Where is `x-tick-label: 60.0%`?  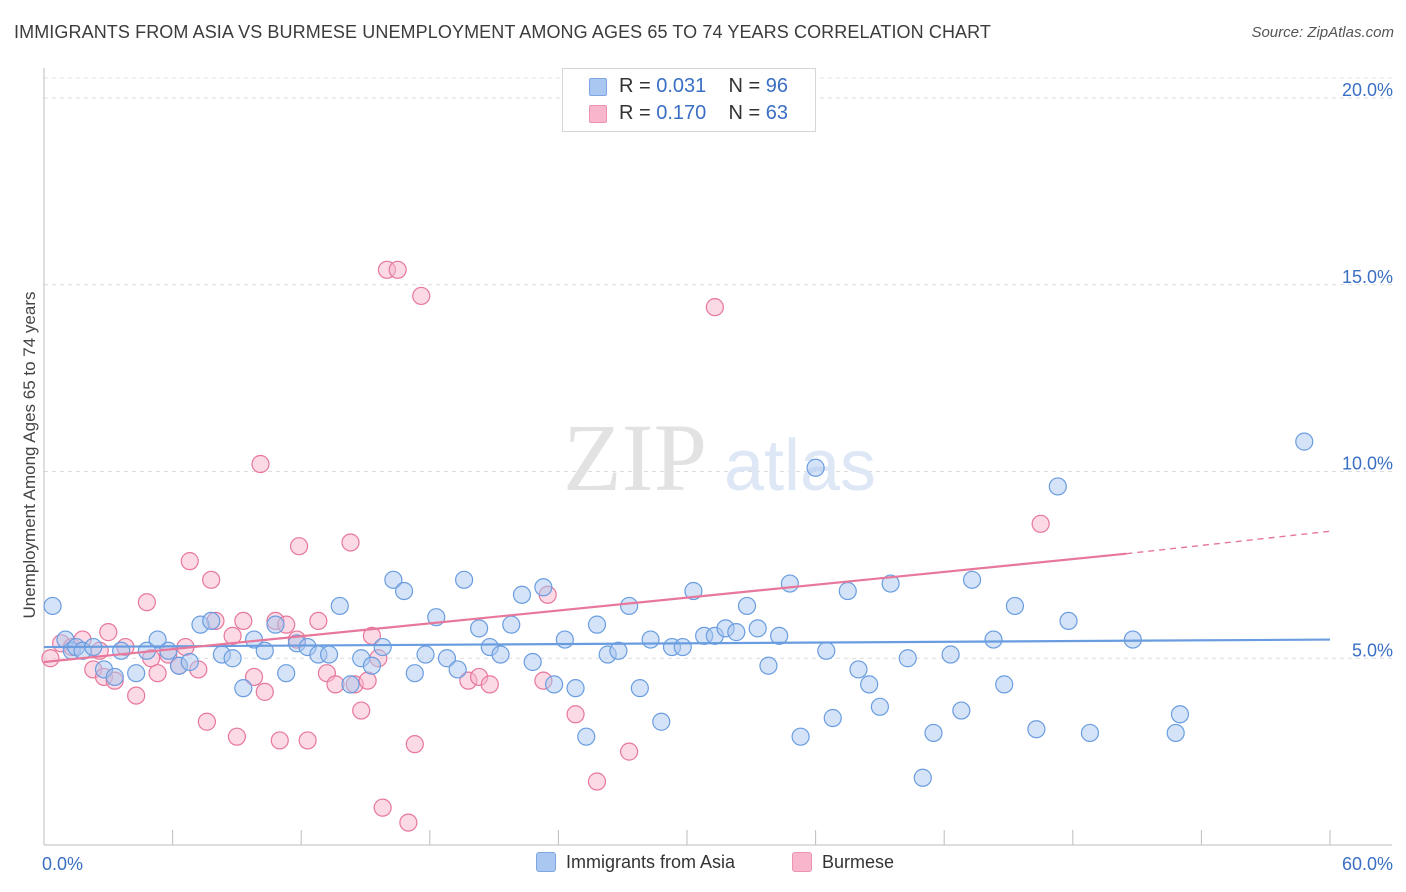 x-tick-label: 60.0% is located at coordinates (1367, 864).